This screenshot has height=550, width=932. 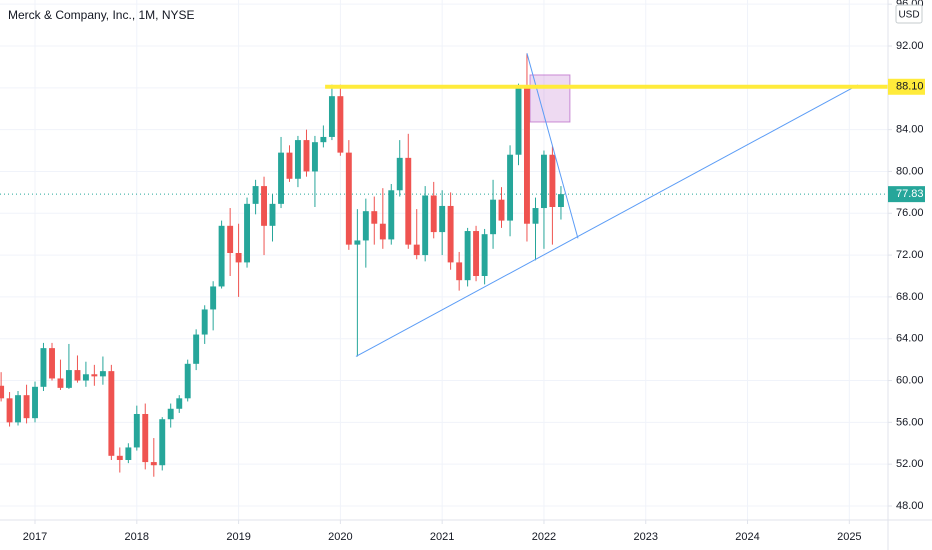 What do you see at coordinates (544, 537) in the screenshot?
I see `x-tick-label: 2022` at bounding box center [544, 537].